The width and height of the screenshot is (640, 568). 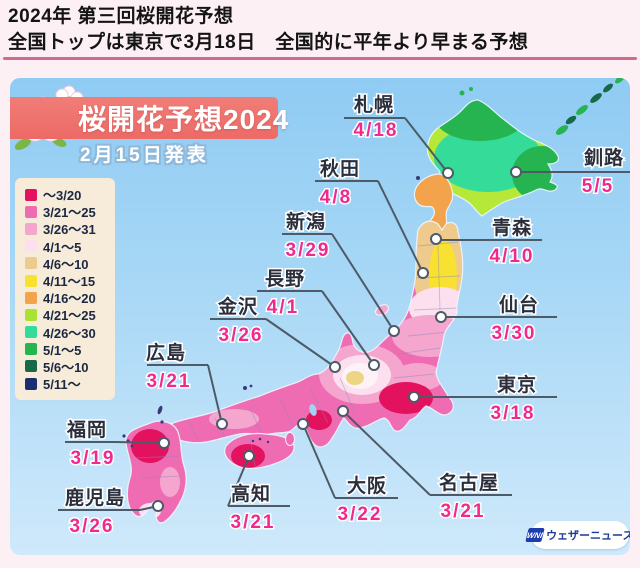 What do you see at coordinates (394, 331) in the screenshot?
I see `city-dot-niigata` at bounding box center [394, 331].